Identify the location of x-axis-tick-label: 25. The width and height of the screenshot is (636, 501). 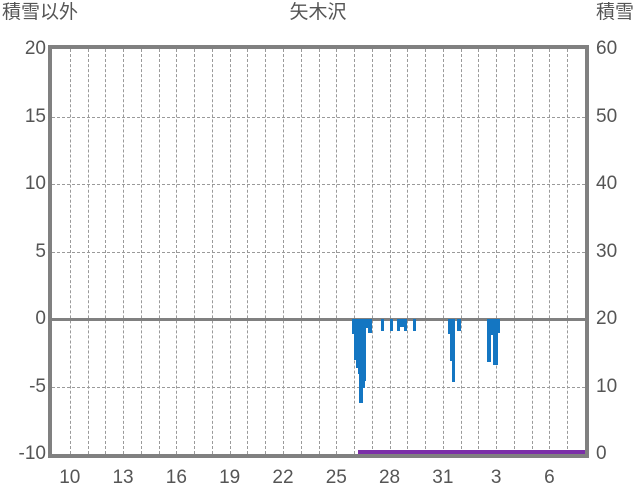
(336, 477).